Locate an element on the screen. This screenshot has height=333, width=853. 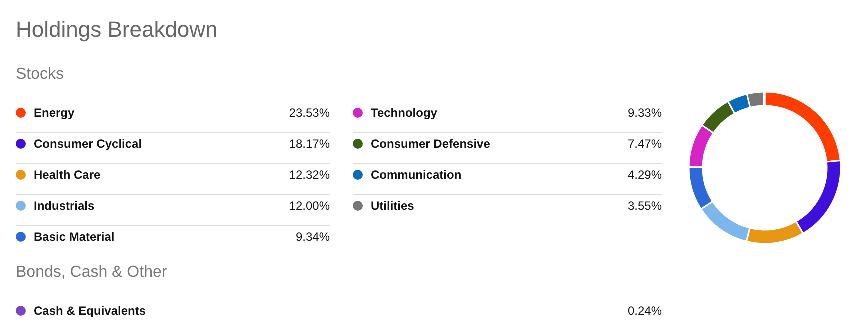
data-label: 12.00% is located at coordinates (309, 206).